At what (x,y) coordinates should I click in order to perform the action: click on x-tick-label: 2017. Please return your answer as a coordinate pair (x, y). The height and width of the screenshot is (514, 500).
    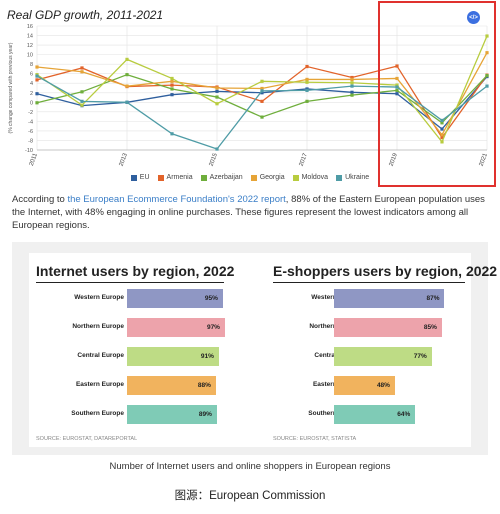
    Looking at the image, I should click on (304, 159).